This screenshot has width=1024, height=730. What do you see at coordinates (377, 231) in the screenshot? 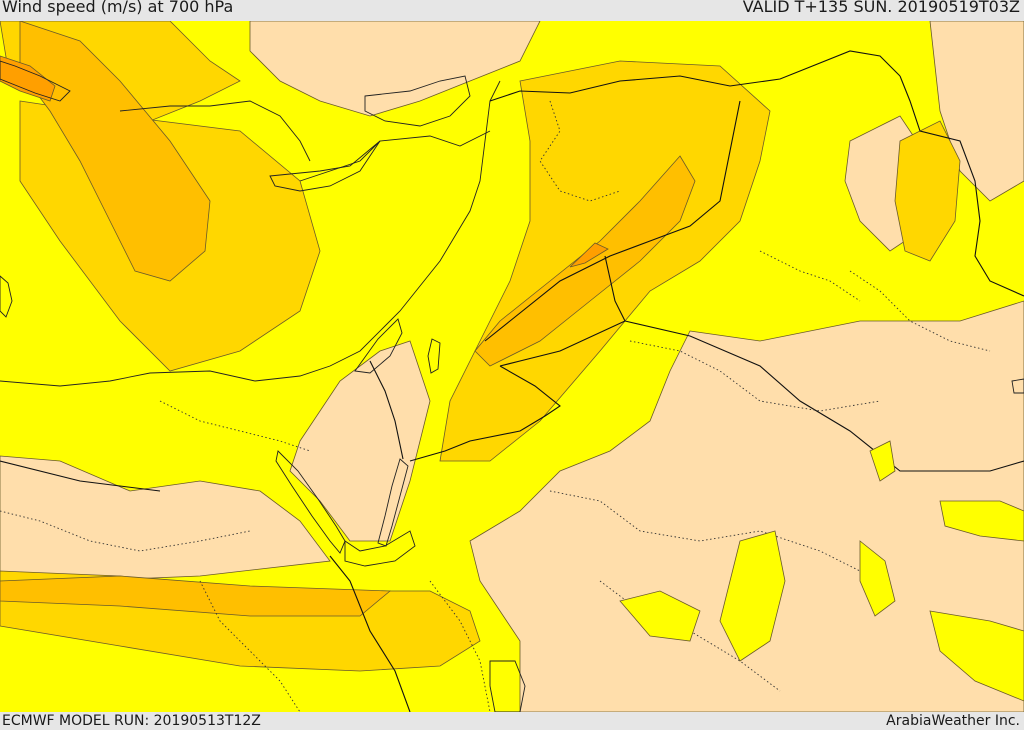
I see `coast-levant` at bounding box center [377, 231].